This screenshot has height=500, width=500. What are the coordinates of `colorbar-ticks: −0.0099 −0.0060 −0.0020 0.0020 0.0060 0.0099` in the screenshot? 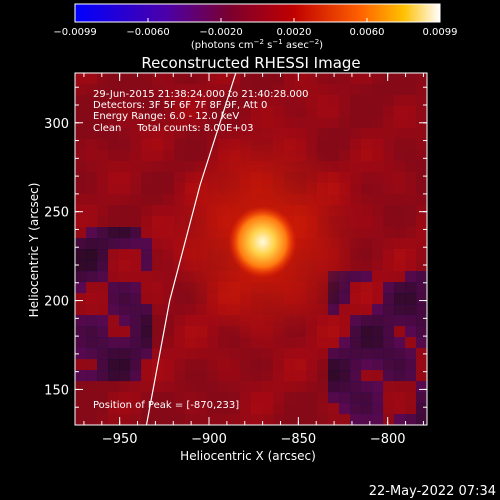 It's located at (255, 28).